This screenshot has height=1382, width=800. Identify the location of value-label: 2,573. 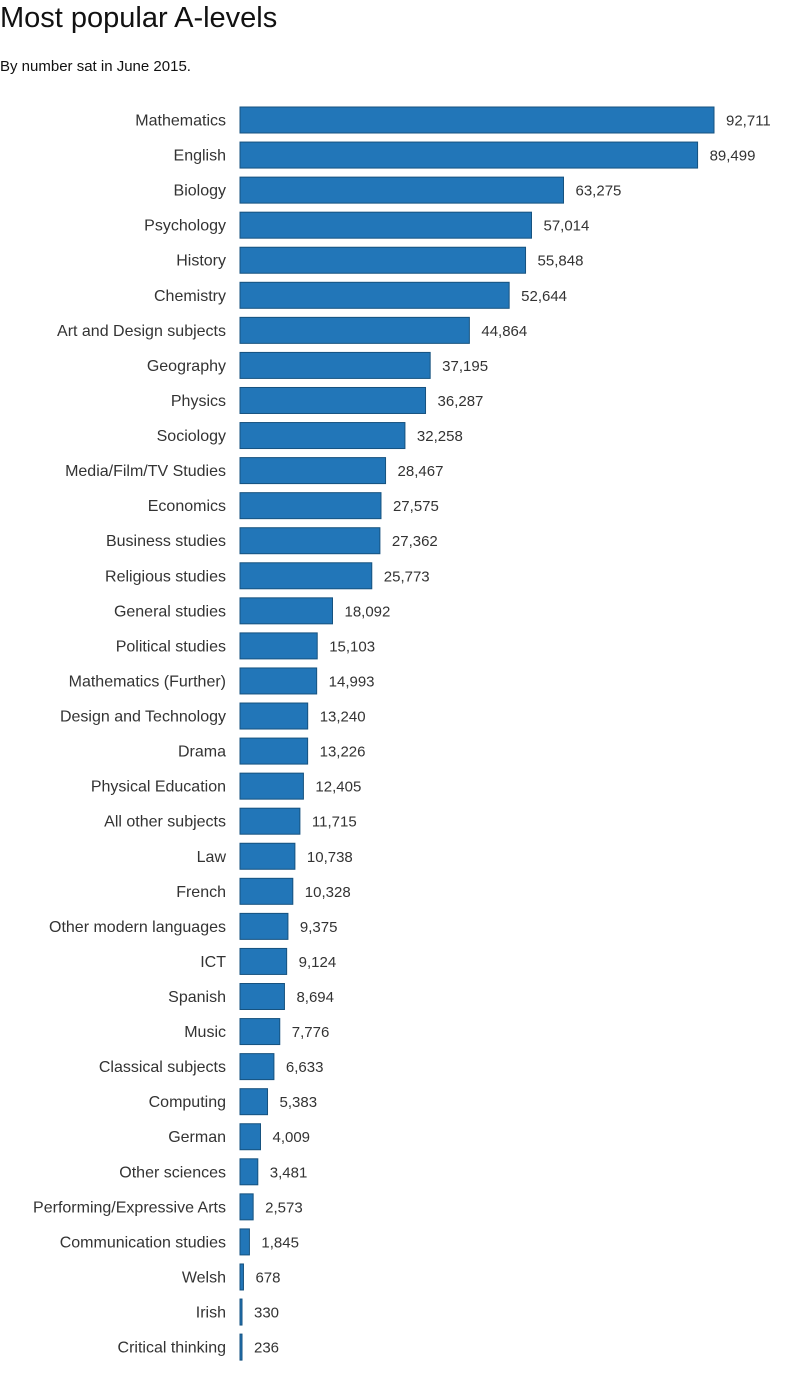
(284, 1207).